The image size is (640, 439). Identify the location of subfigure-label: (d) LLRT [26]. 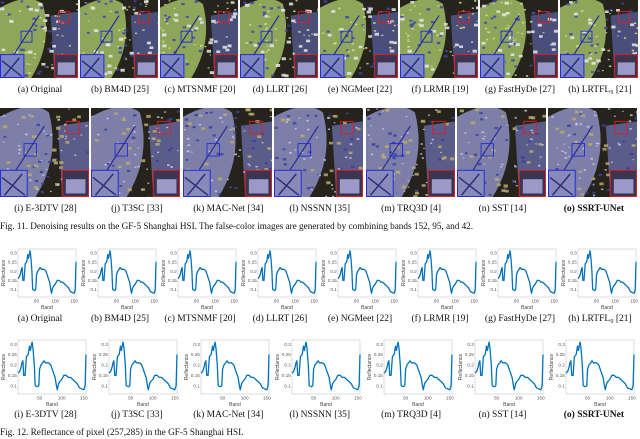
(280, 319).